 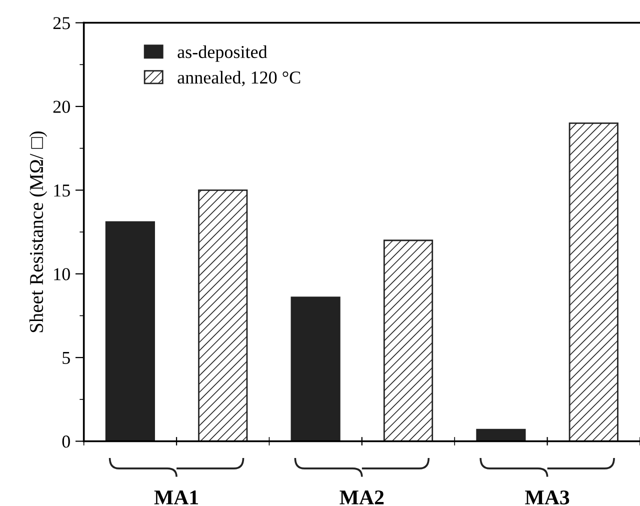 What do you see at coordinates (62, 190) in the screenshot?
I see `y-tick-label: 15` at bounding box center [62, 190].